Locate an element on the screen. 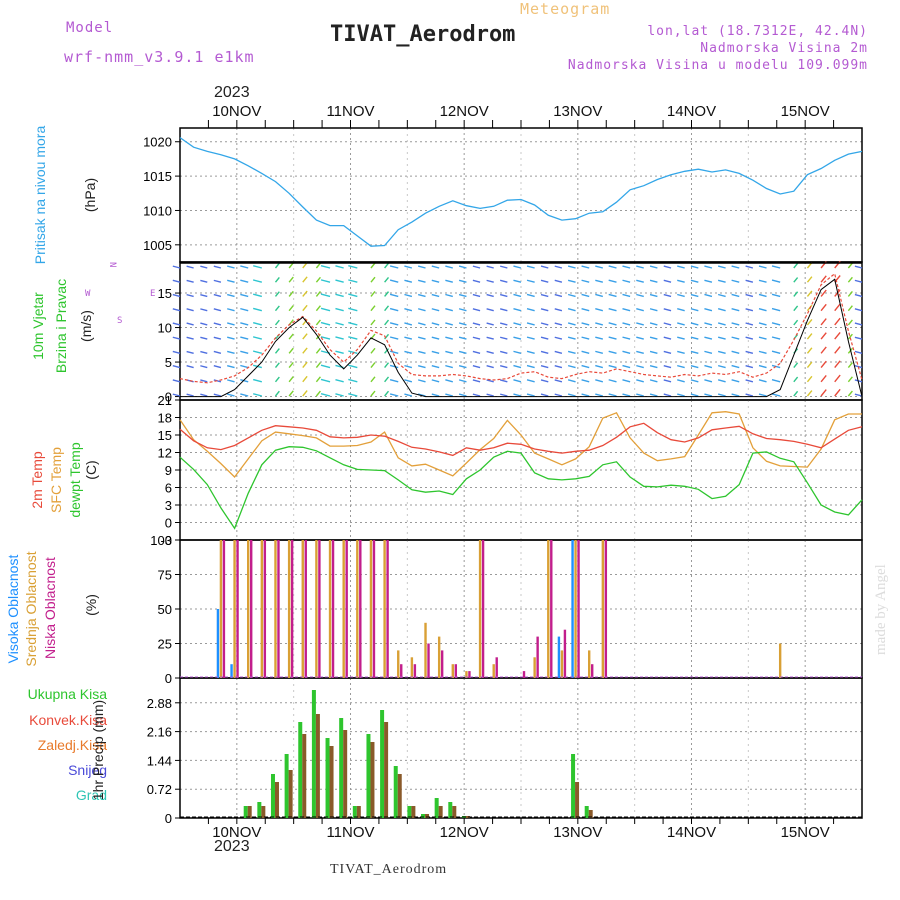  model-label: Model is located at coordinates (90, 28).